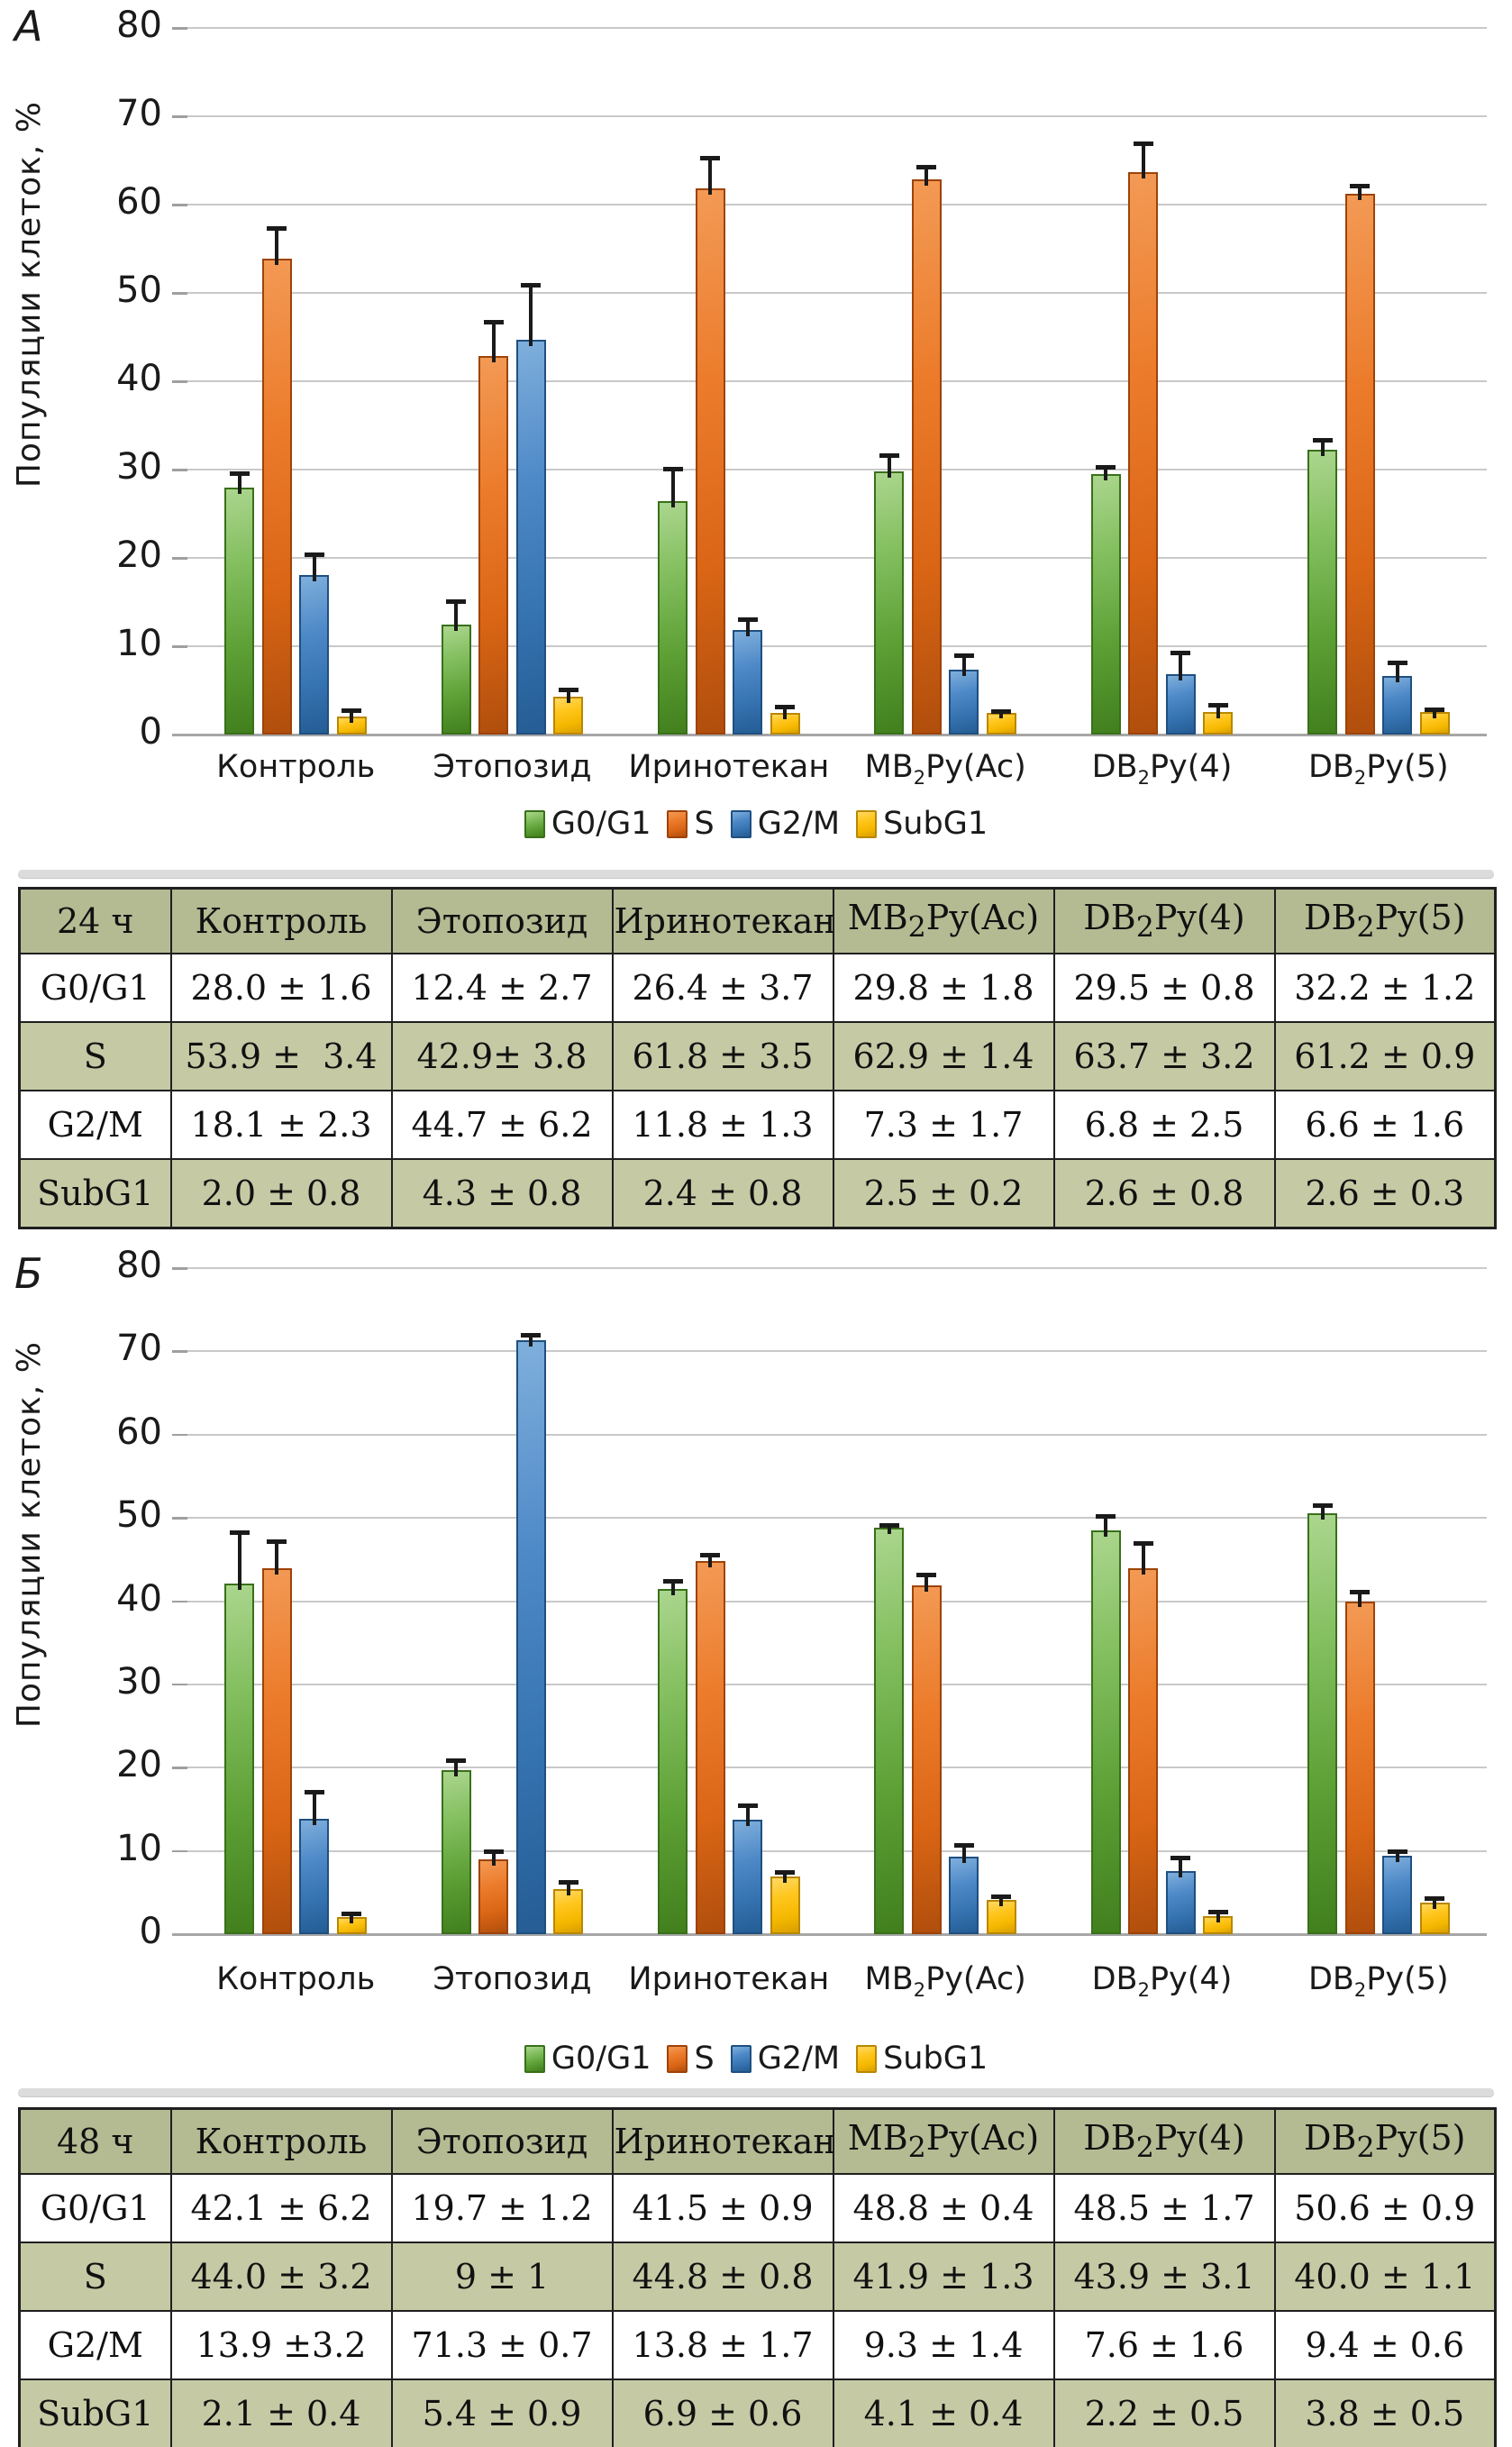 Image resolution: width=1512 pixels, height=2447 pixels. What do you see at coordinates (1164, 2413) in the screenshot?
I see `table-cell: 2.2 ± 0.5` at bounding box center [1164, 2413].